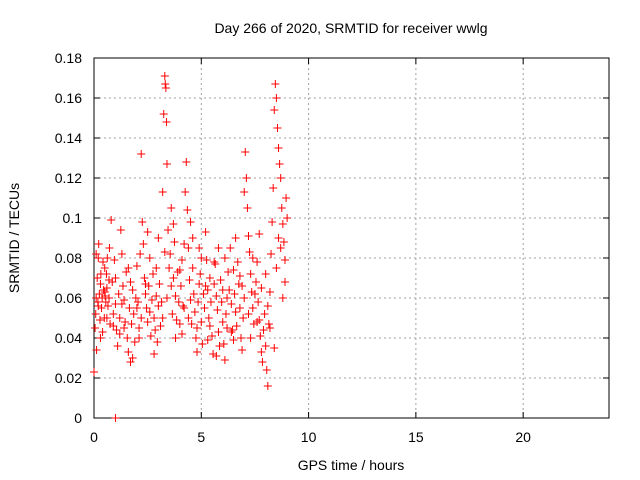  What do you see at coordinates (78, 418) in the screenshot?
I see `y-tick-label: 0` at bounding box center [78, 418].